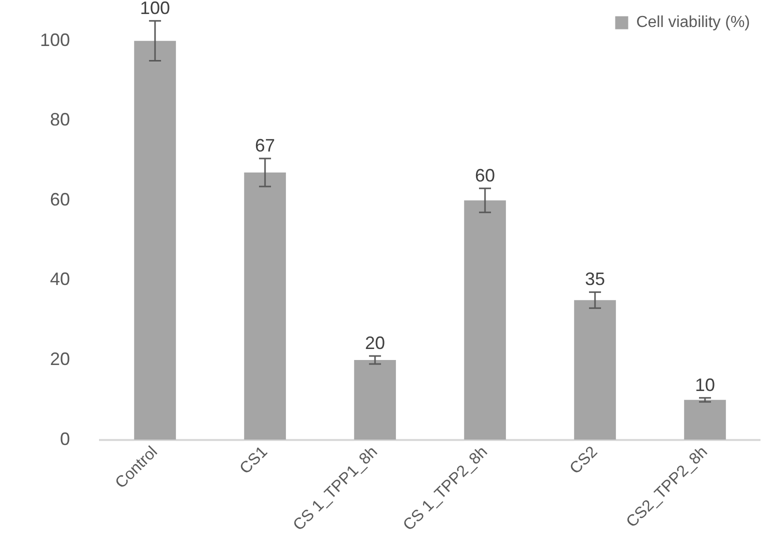 The width and height of the screenshot is (774, 542). Describe the element at coordinates (584, 460) in the screenshot. I see `x-tick-label: CS2` at that location.